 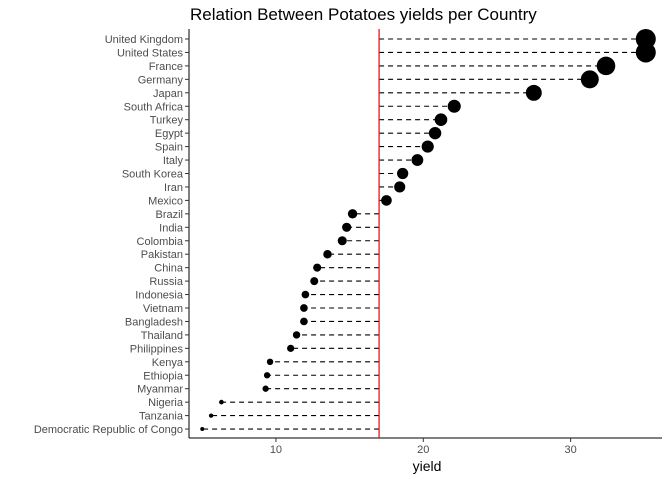 What do you see at coordinates (168, 363) in the screenshot?
I see `y-tick-label: Kenya` at bounding box center [168, 363].